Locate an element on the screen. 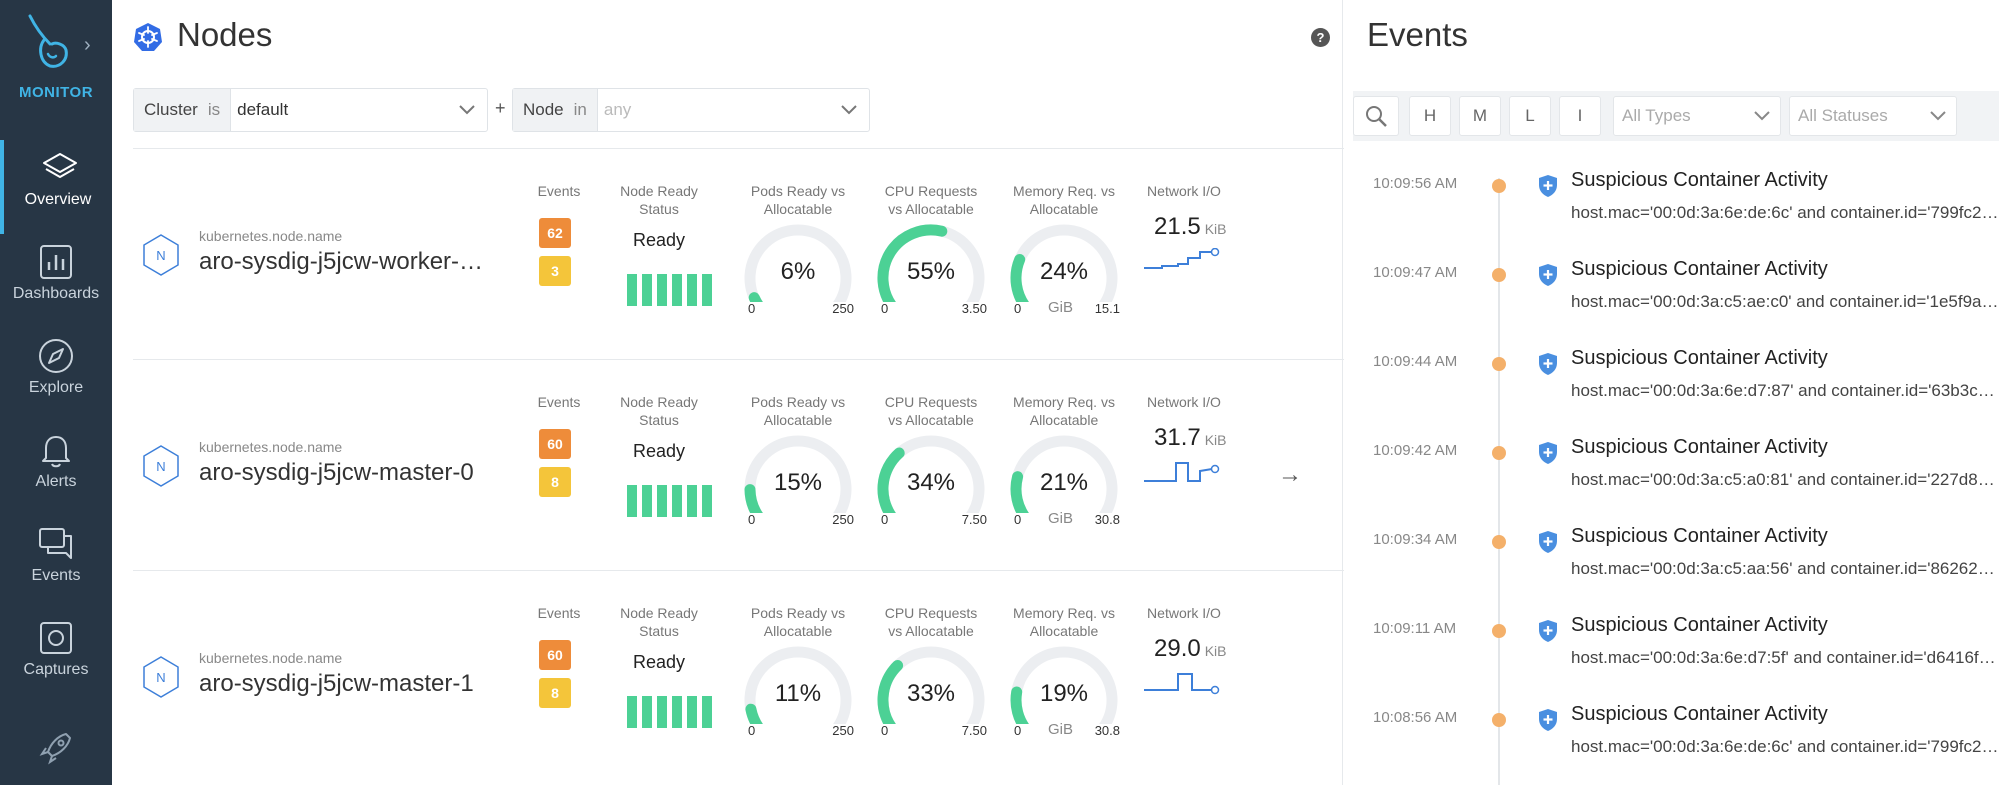 Image resolution: width=1999 pixels, height=785 pixels. node-filter: Node in any is located at coordinates (691, 110).